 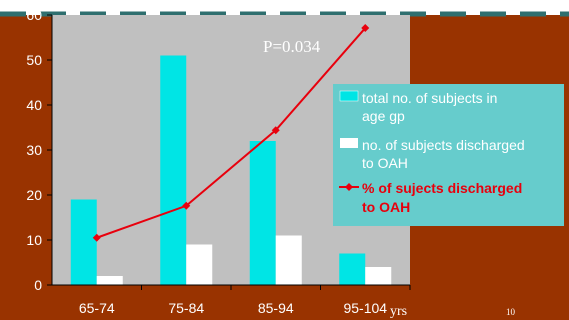 I want to click on y-ticks: 0 10 20 30 40 50 60, so click(x=39, y=150).